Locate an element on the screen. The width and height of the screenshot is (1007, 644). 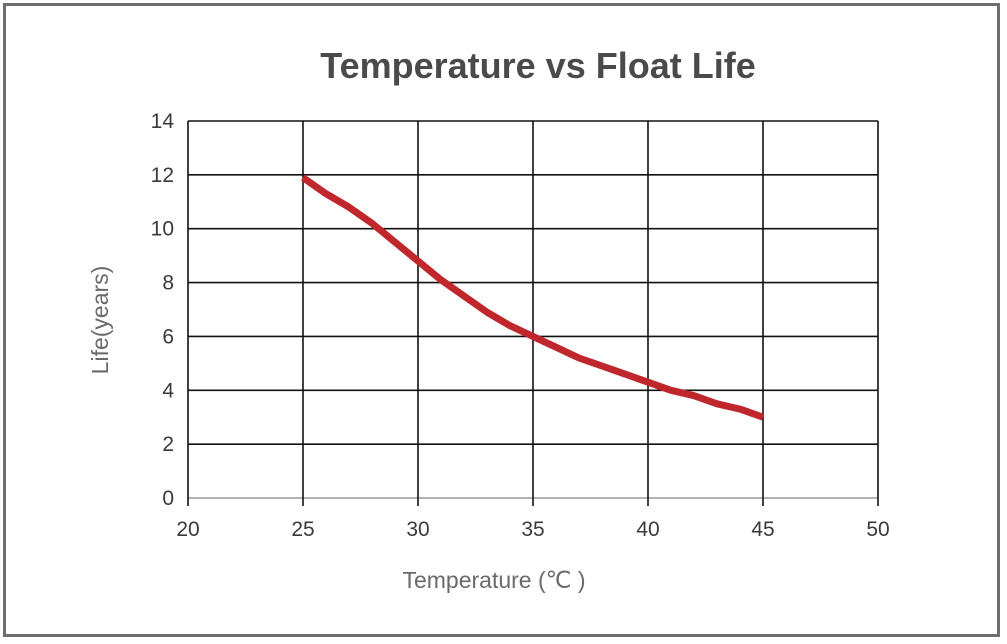
y-tick-label: 12 is located at coordinates (162, 175).